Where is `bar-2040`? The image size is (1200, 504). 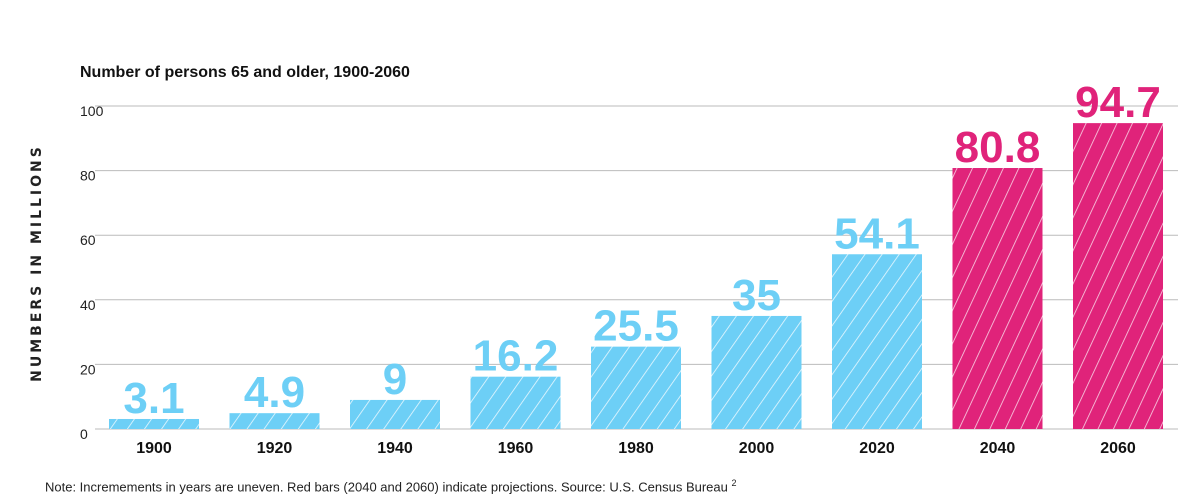
bar-2040 is located at coordinates (997, 299).